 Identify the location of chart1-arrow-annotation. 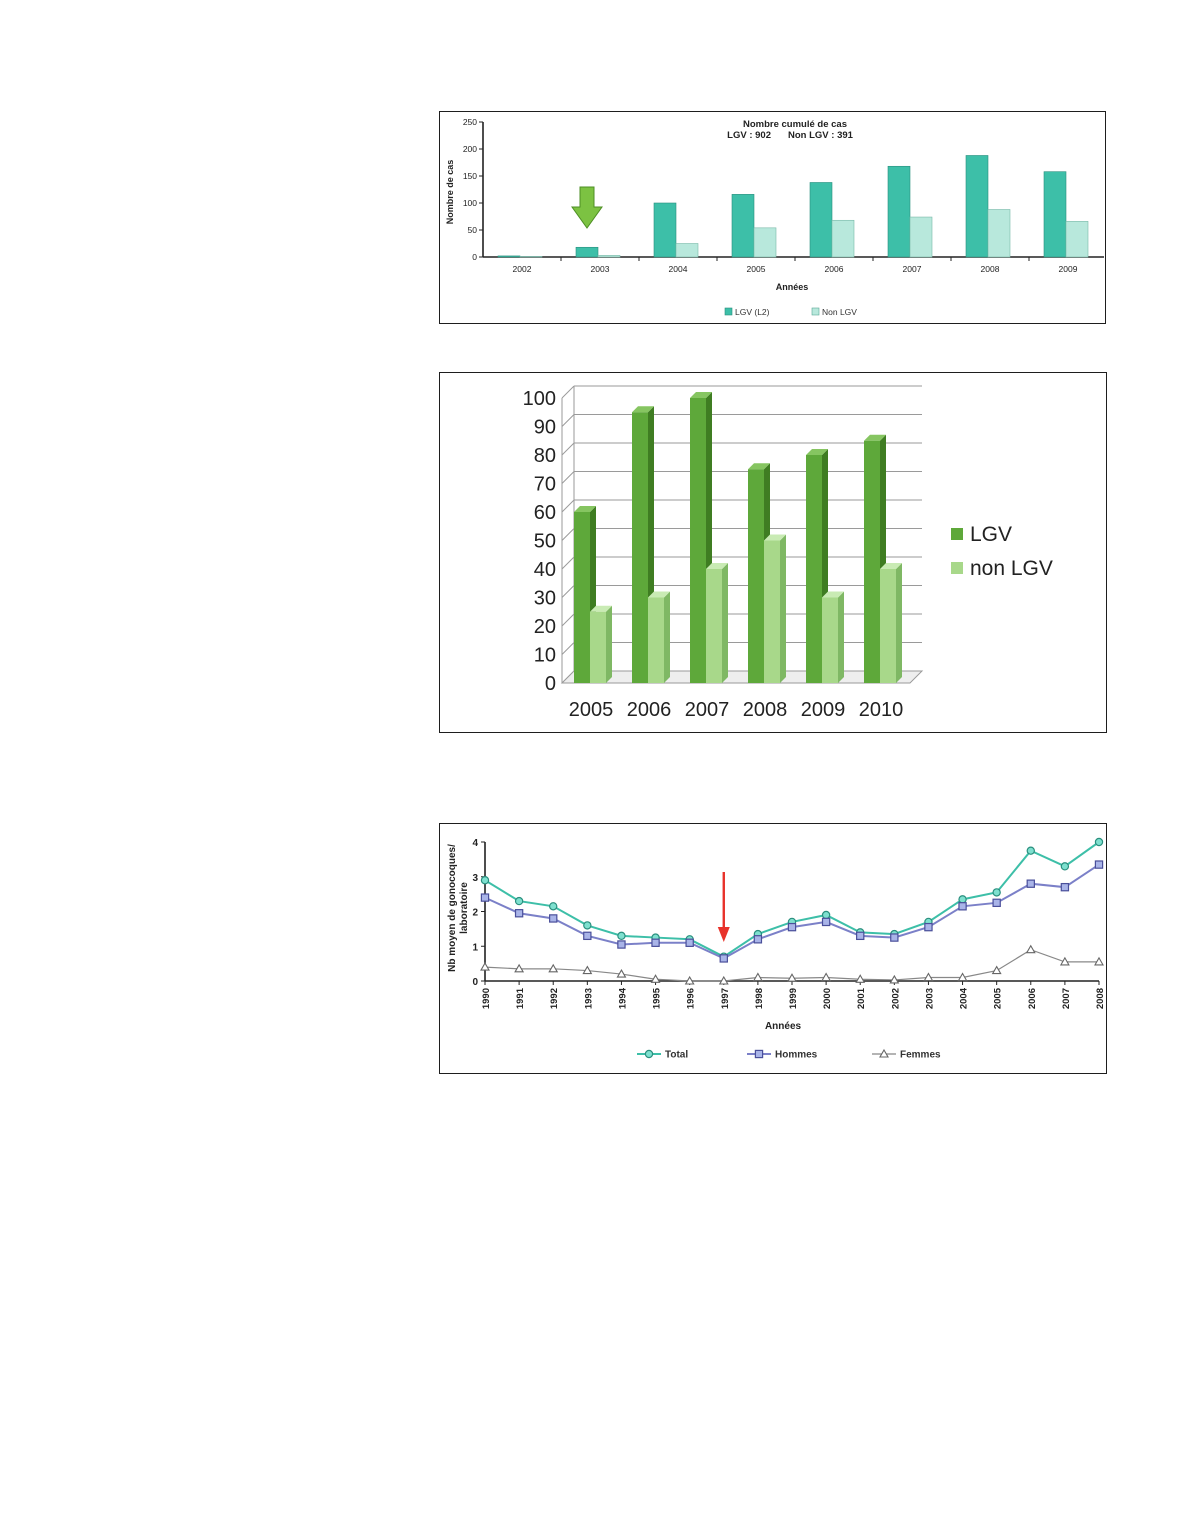
(587, 207).